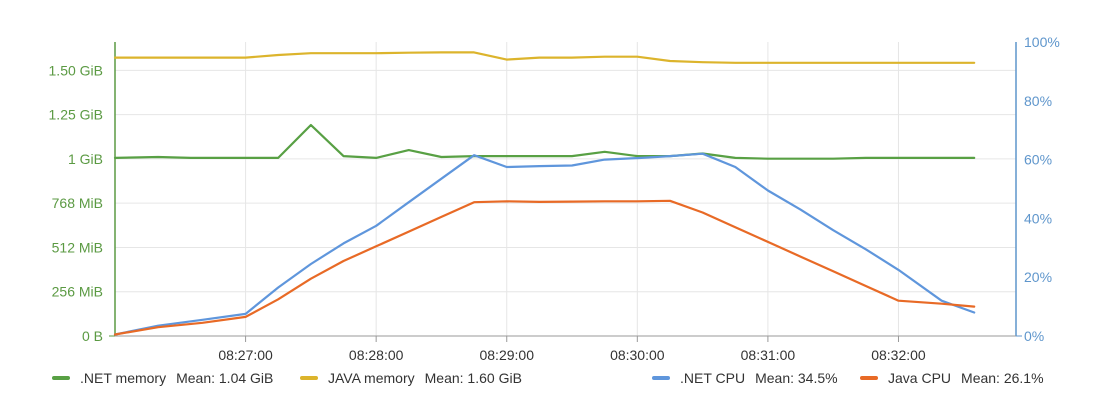 Image resolution: width=1097 pixels, height=416 pixels. I want to click on legend-item-java-cpu: Java CPU Mean: 26.1%, so click(952, 378).